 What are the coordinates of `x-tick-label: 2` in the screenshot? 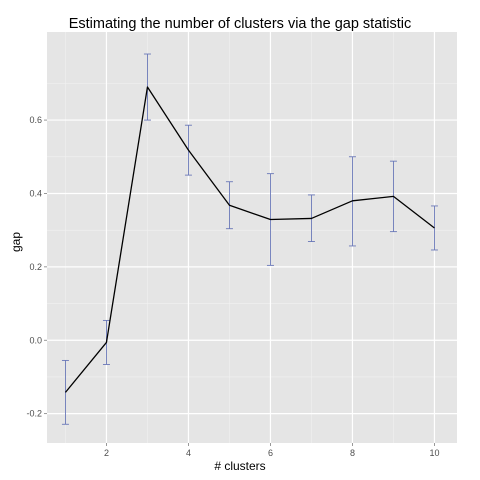 It's located at (106, 453).